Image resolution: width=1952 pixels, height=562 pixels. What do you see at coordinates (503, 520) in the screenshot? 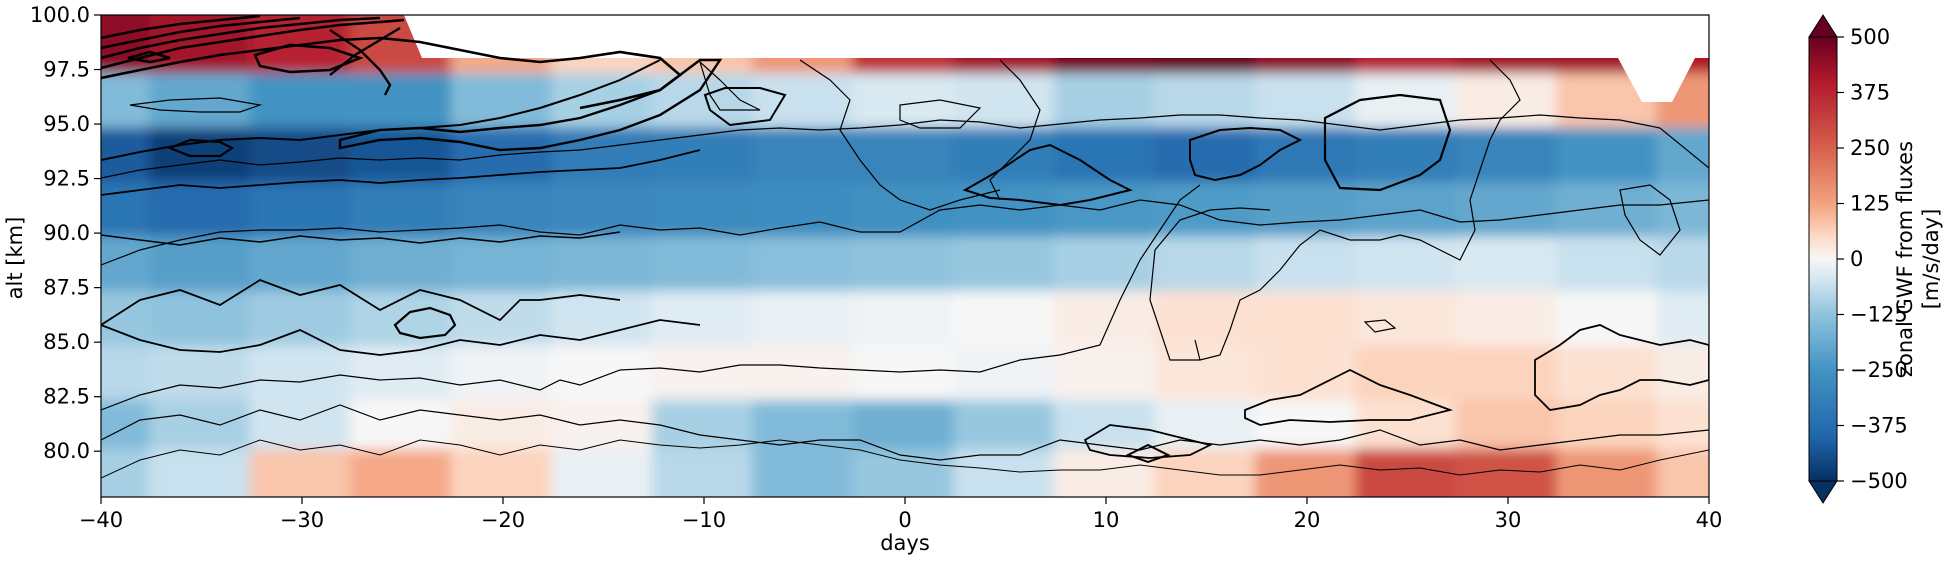
I see `x-tick-label: −20` at bounding box center [503, 520].